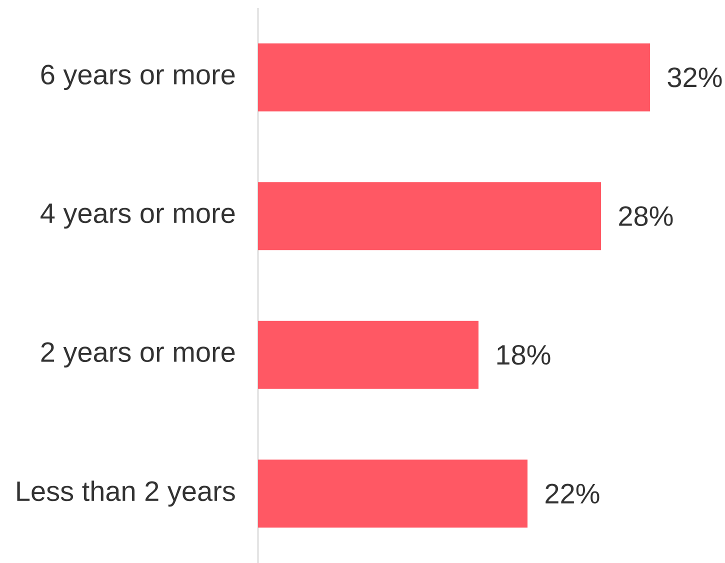 Image resolution: width=725 pixels, height=563 pixels. I want to click on data-label: 28%, so click(646, 216).